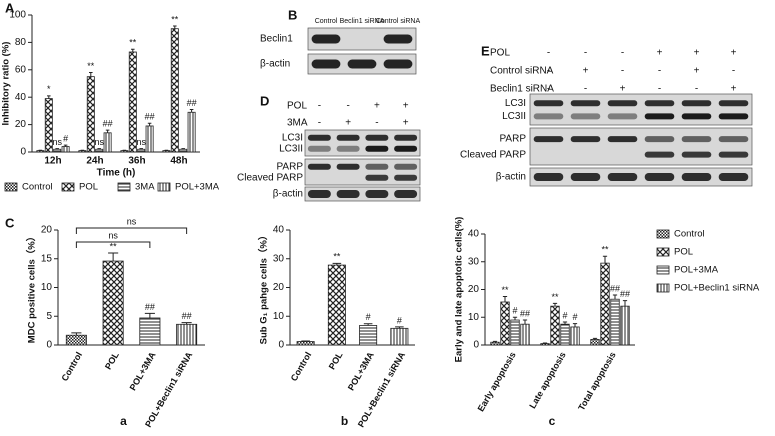 The height and width of the screenshot is (436, 775). What do you see at coordinates (326, 21) in the screenshot?
I see `lane-label: Control` at bounding box center [326, 21].